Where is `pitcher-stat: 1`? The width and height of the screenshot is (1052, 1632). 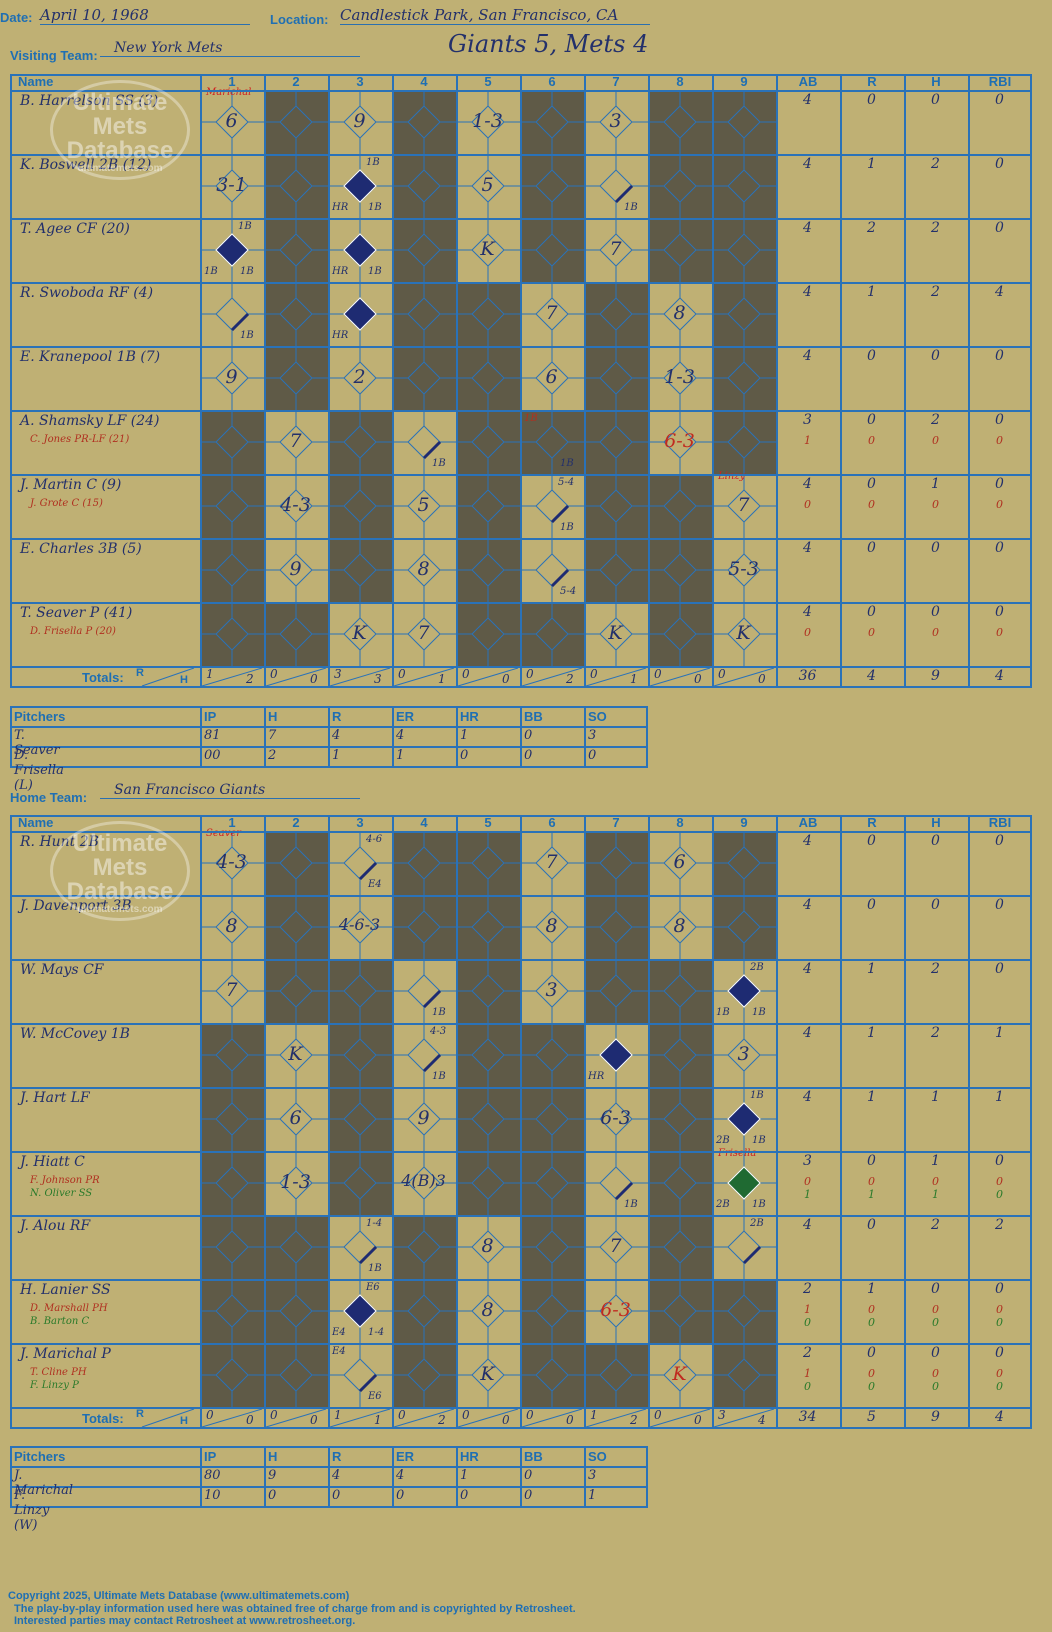 pitcher-stat: 1 is located at coordinates (464, 735).